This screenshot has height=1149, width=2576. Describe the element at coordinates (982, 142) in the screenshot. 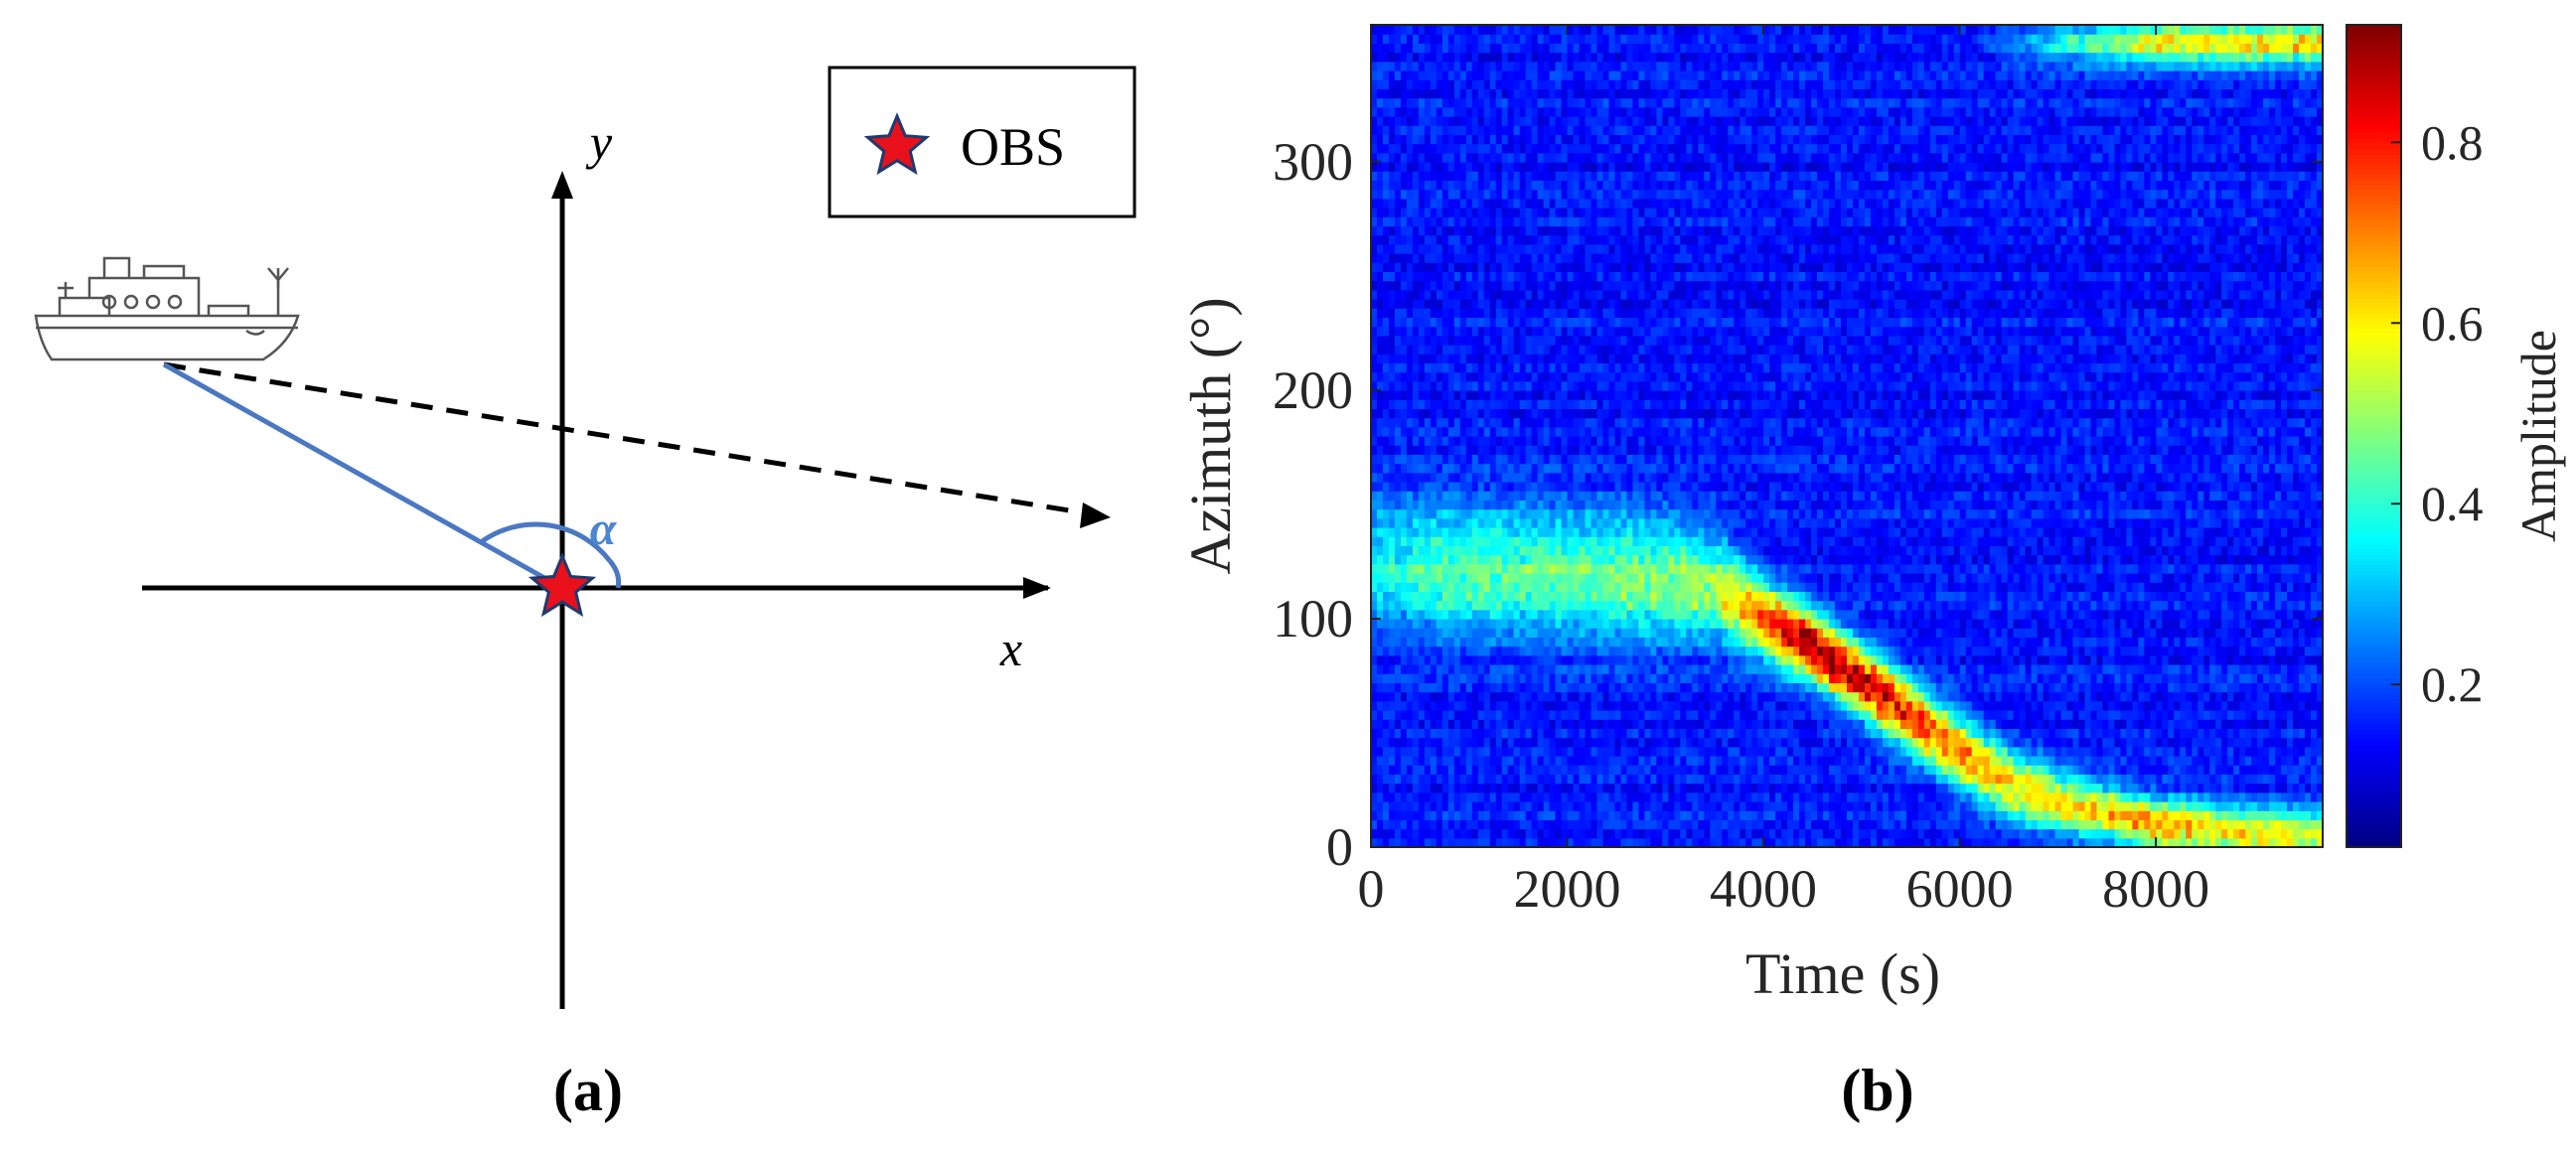

I see `legend: OBS` at that location.